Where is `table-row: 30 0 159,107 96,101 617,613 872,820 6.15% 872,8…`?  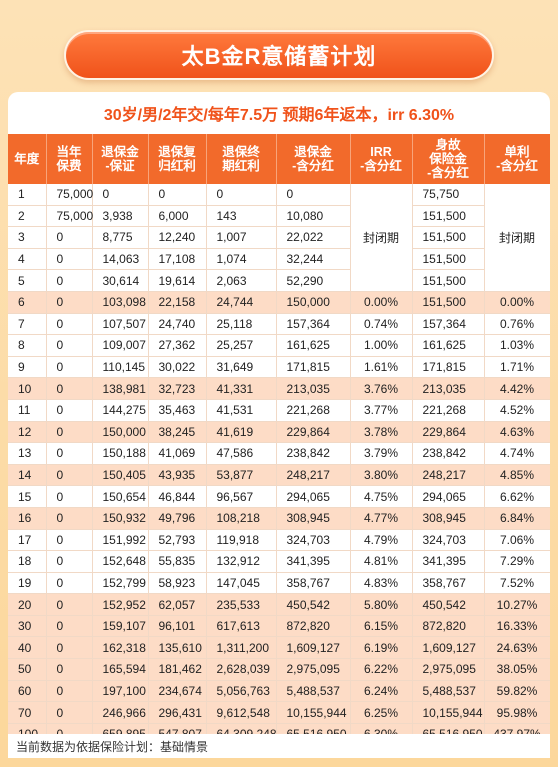
table-row: 30 0 159,107 96,101 617,613 872,820 6.15% 872,8… is located at coordinates (279, 626).